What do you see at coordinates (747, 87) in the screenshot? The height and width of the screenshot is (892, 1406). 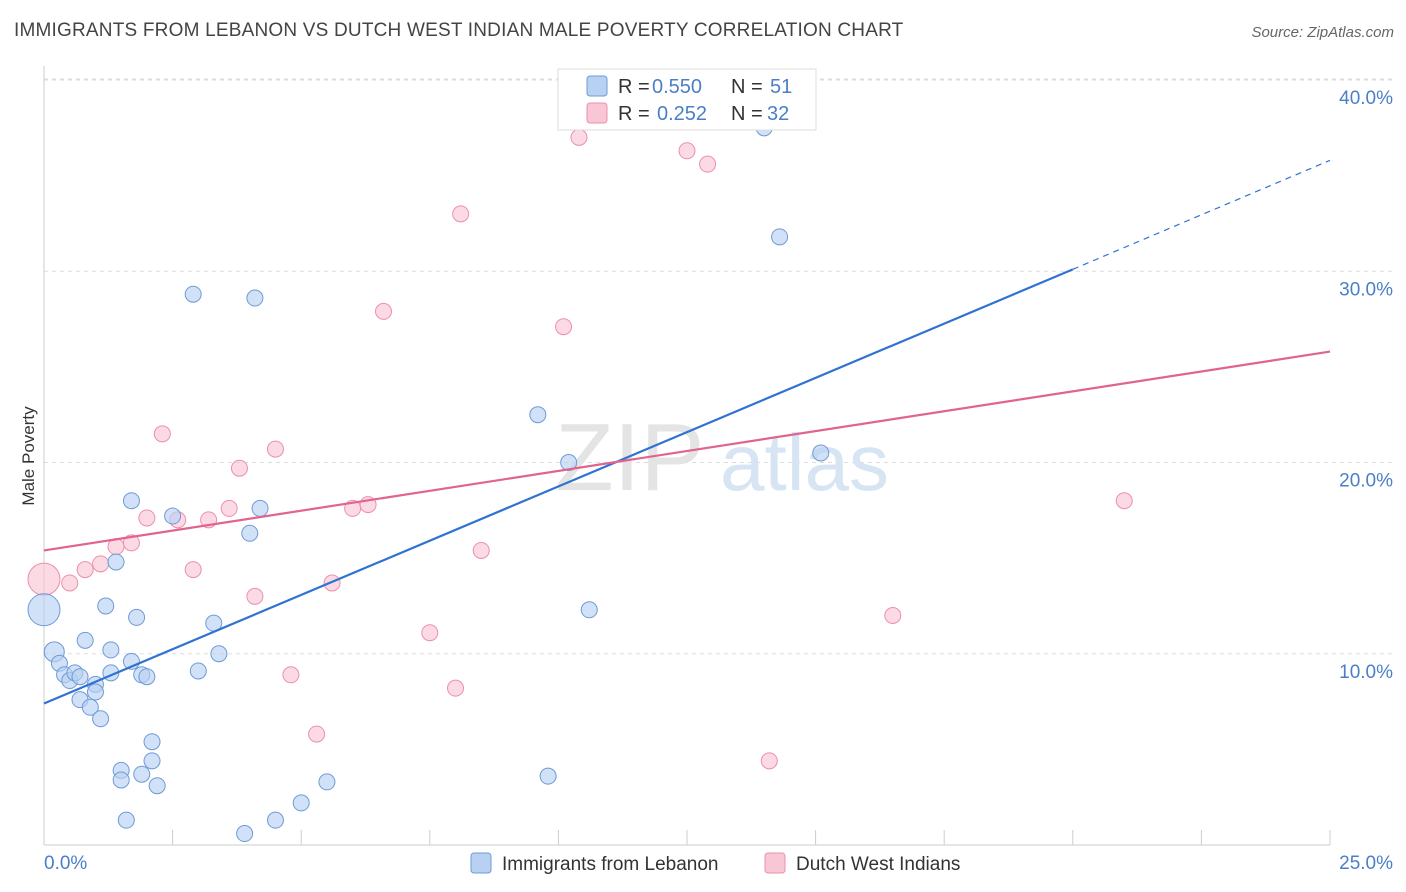 I see `stats-legend-n-label-blue: N =` at bounding box center [747, 87].